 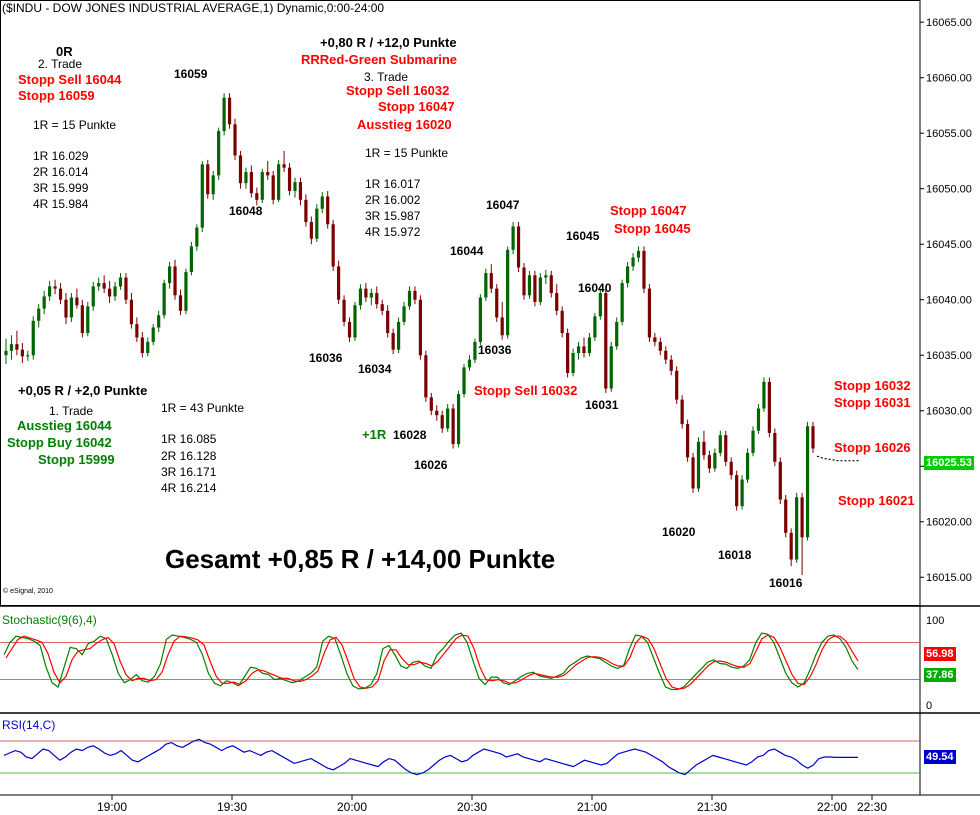 I want to click on trade3-label: 3. Trade, so click(x=386, y=77).